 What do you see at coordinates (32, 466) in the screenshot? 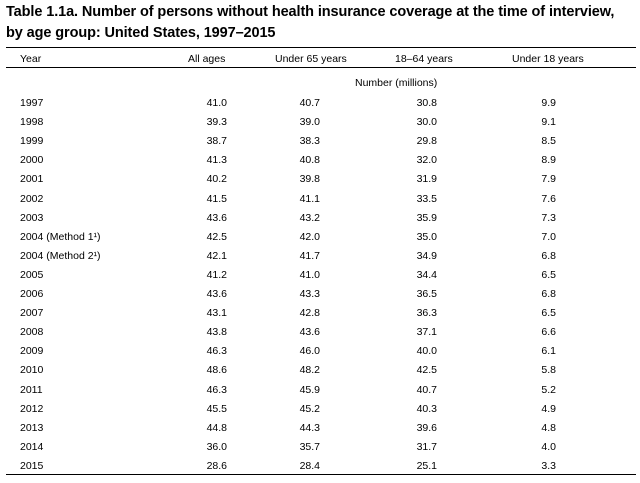
I see `cell-year: 2015` at bounding box center [32, 466].